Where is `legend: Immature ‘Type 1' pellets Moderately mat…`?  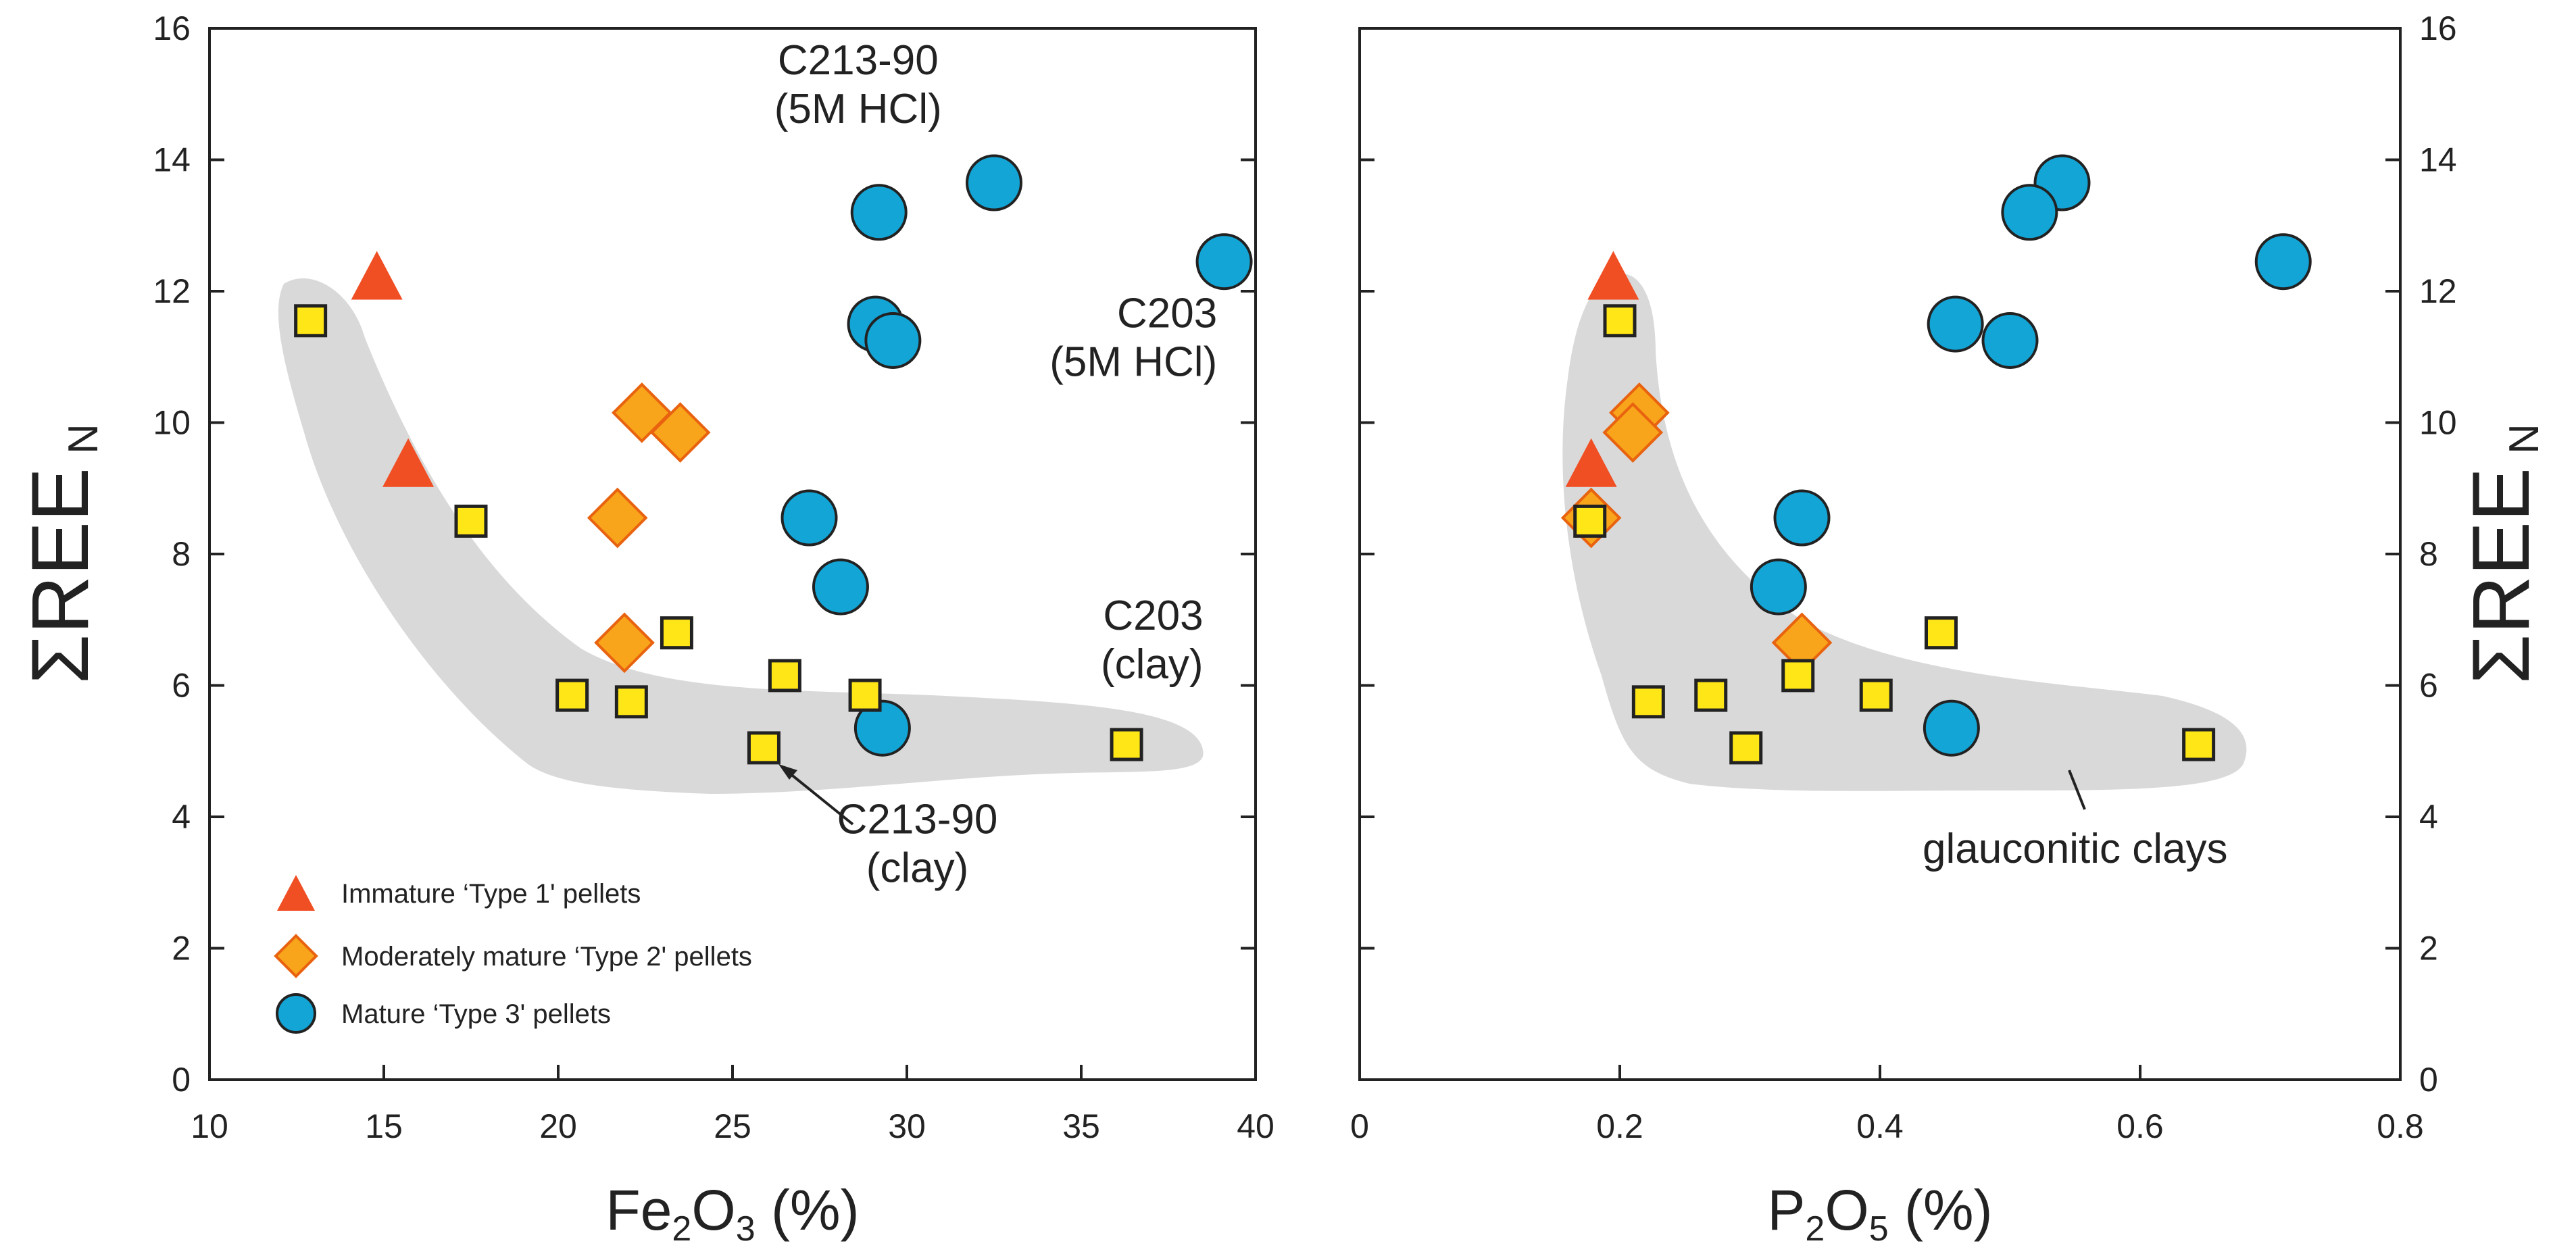
legend: Immature ‘Type 1' pellets Moderately mat… is located at coordinates (513, 954).